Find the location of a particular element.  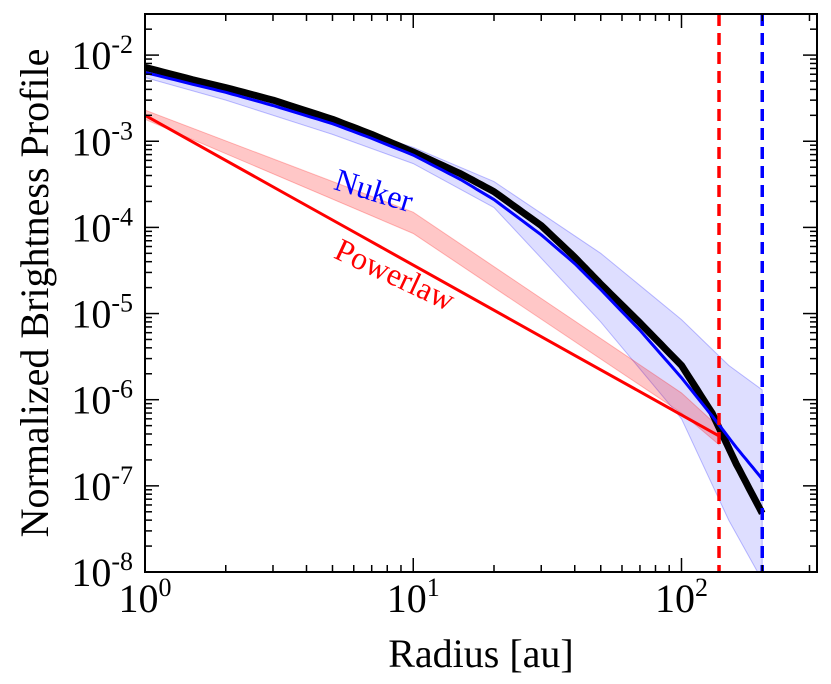

x-axis-label: Radius [au] is located at coordinates (481, 653).